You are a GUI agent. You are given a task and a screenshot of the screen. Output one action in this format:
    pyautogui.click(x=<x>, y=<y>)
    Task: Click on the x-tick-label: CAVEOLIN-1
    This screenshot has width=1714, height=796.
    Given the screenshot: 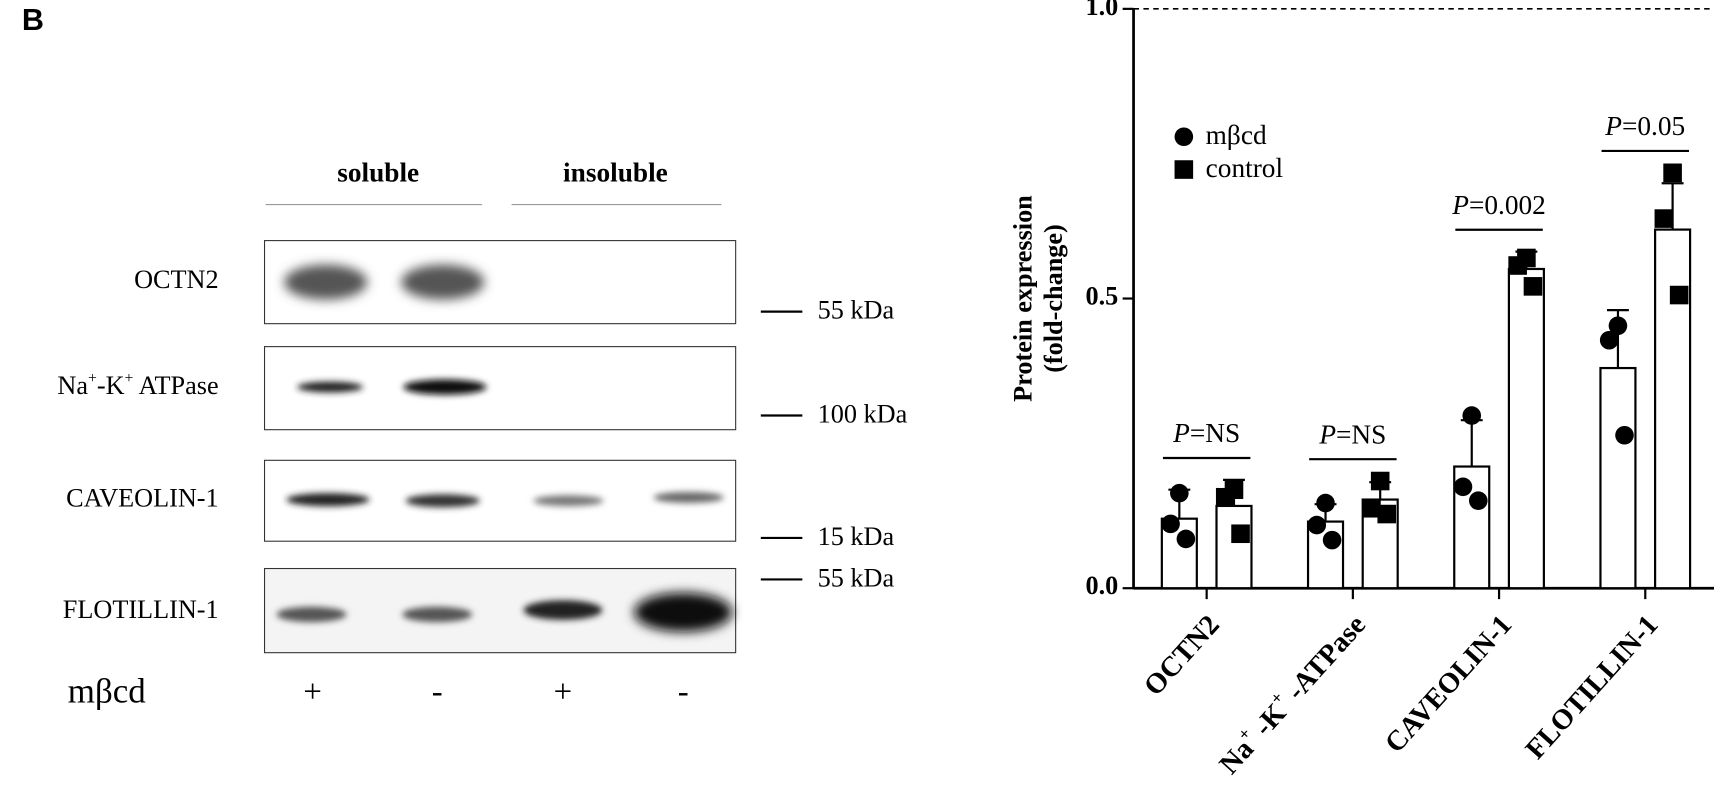 What is the action you would take?
    pyautogui.click(x=1448, y=683)
    